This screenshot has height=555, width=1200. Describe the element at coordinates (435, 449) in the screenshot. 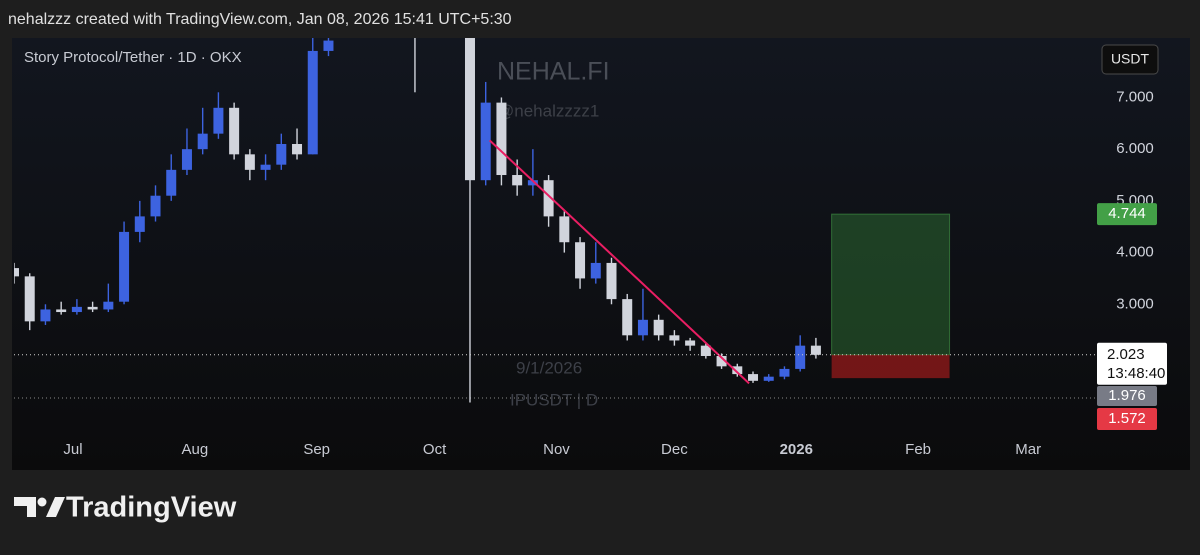

I see `x-tick-label: Oct` at that location.